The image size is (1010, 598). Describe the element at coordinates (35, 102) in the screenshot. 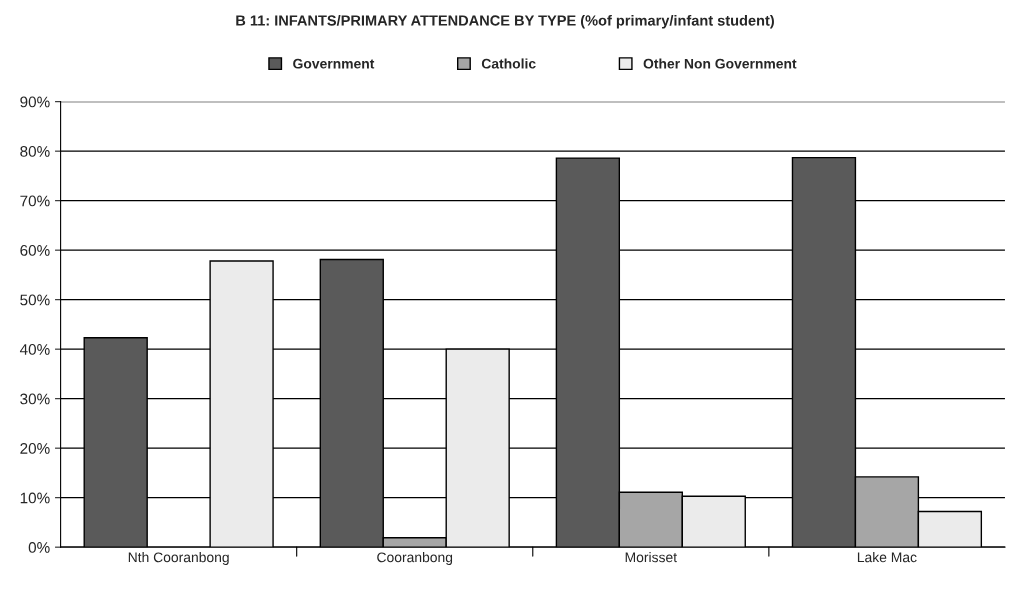

I see `y-tick-label: 90%` at that location.